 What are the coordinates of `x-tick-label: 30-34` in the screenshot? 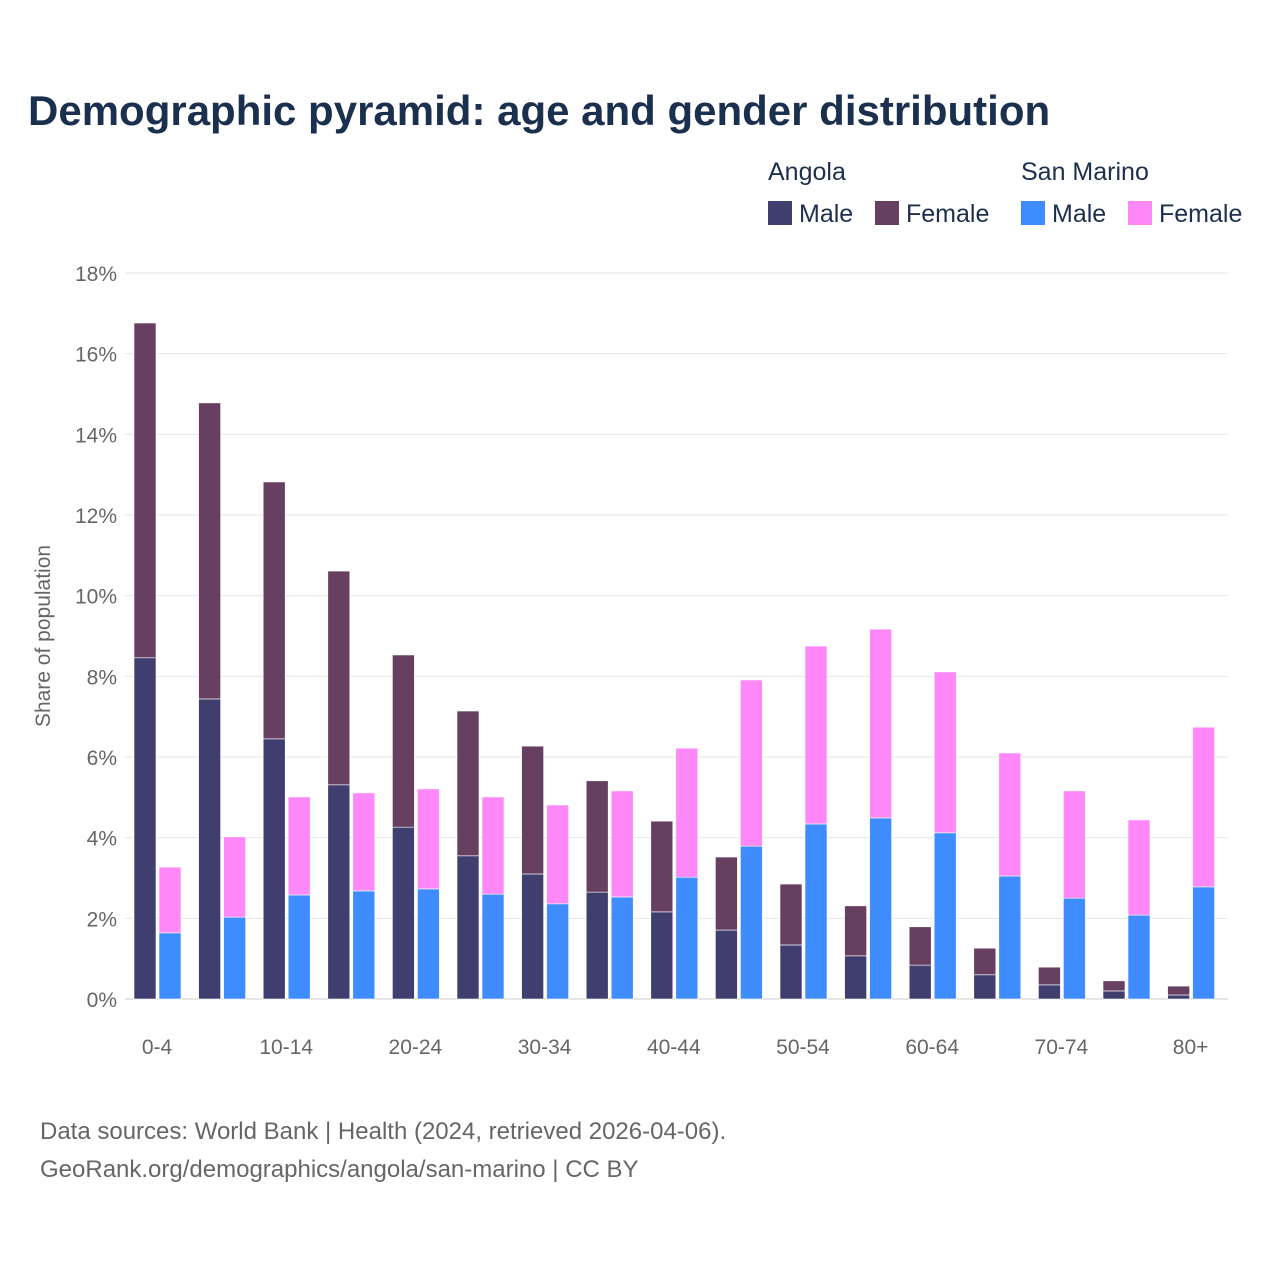 It's located at (545, 1047).